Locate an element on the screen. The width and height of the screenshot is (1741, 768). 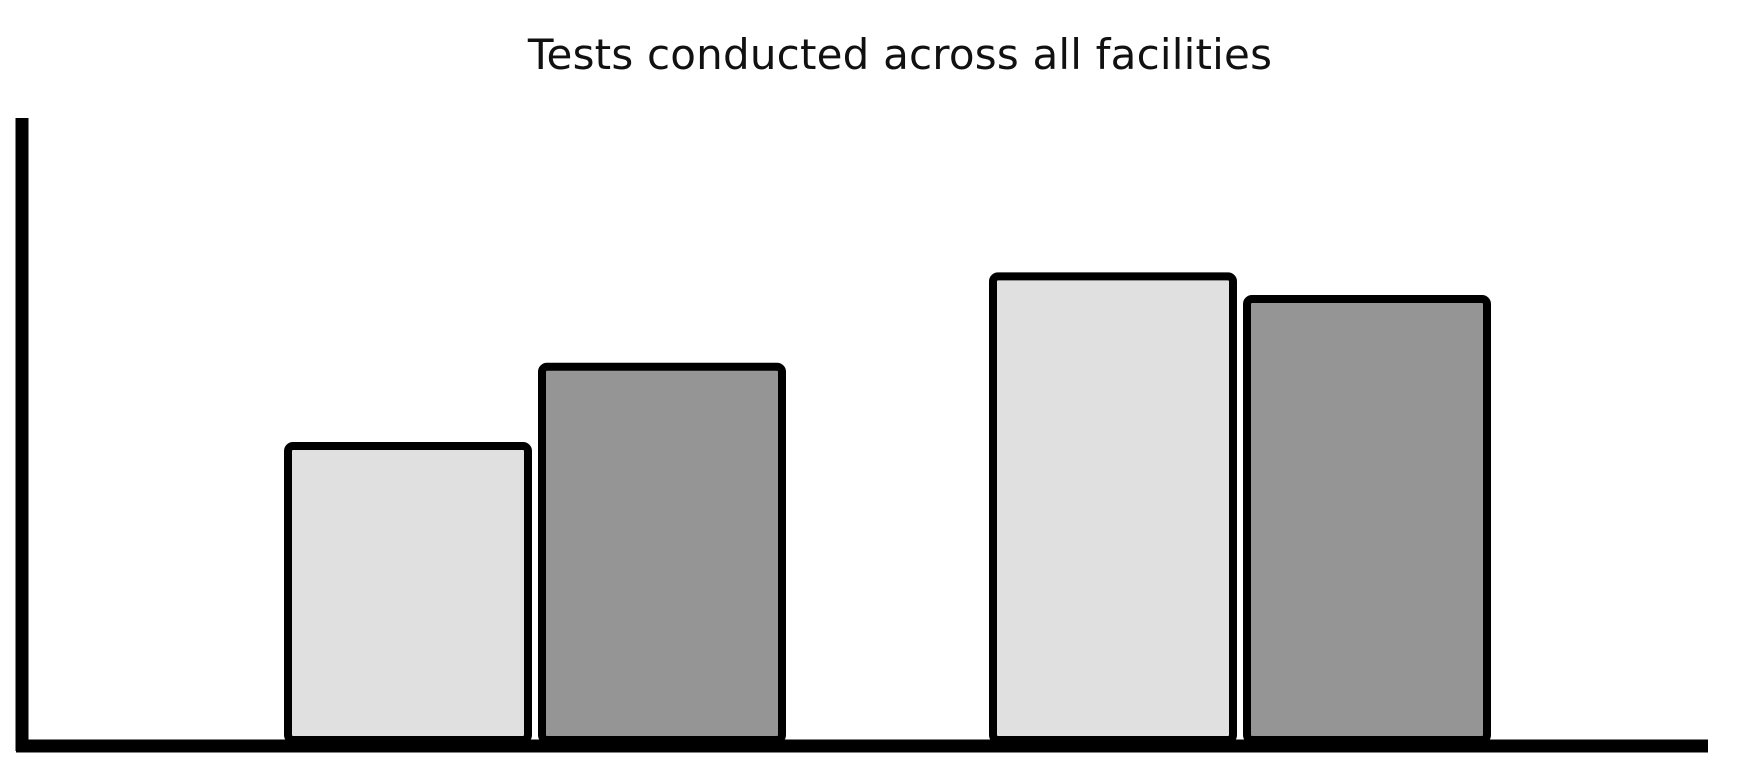
bar-group1-series1 is located at coordinates (408, 592).